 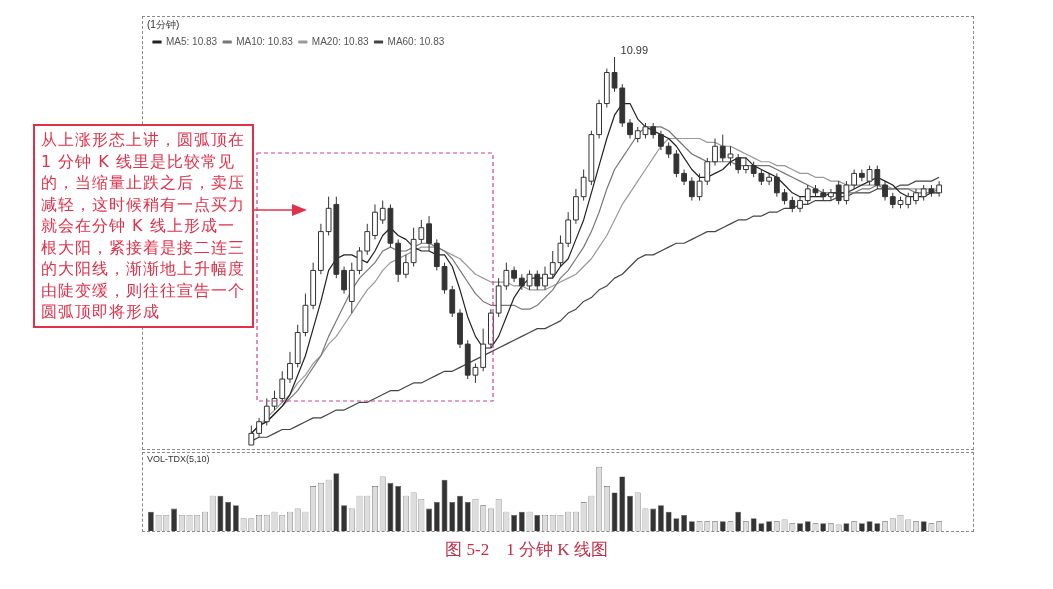 What do you see at coordinates (265, 41) in the screenshot?
I see `legend-label: MA10: 10.83` at bounding box center [265, 41].